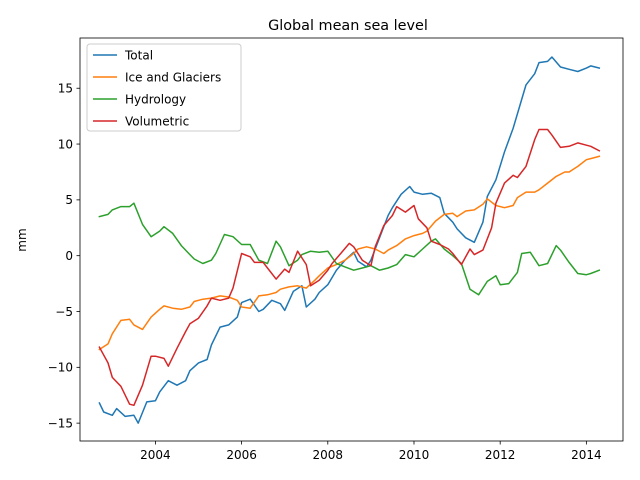 The image size is (640, 480). What do you see at coordinates (241, 455) in the screenshot?
I see `x-tick-label-1: 2006` at bounding box center [241, 455].